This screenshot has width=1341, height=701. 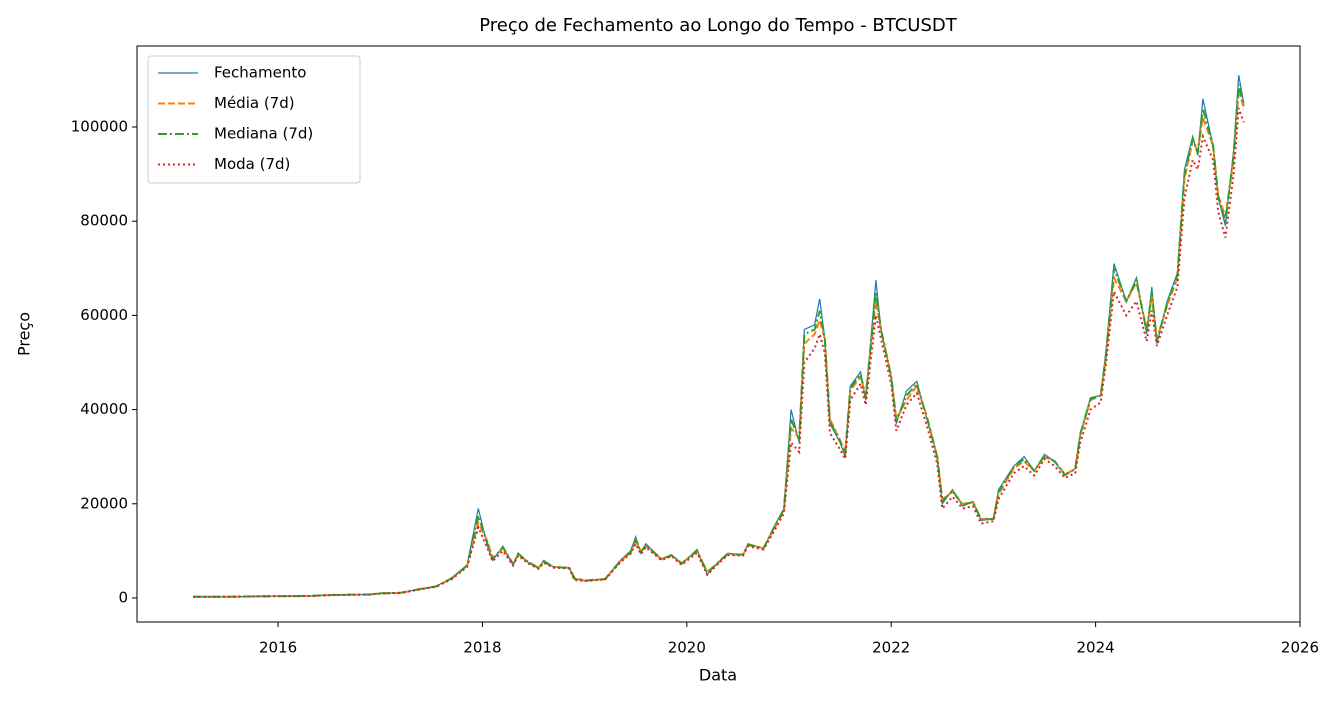 I want to click on x-tick-label: 2016, so click(x=278, y=648).